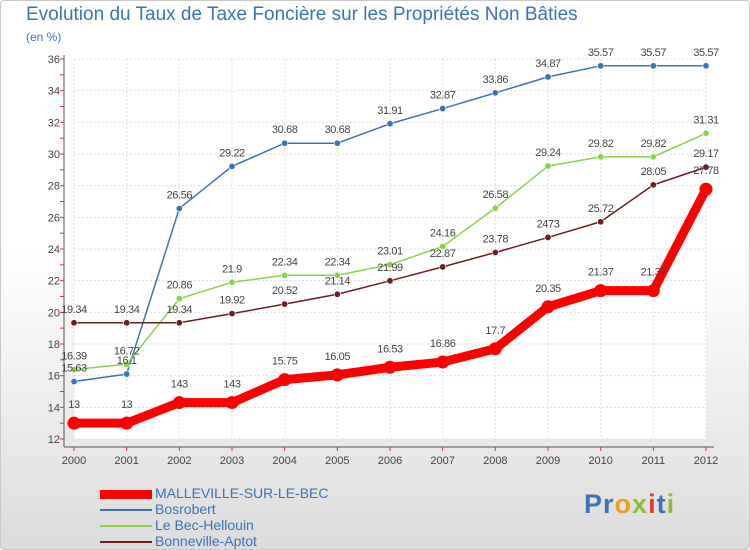  What do you see at coordinates (231, 385) in the screenshot?
I see `data-label: 143` at bounding box center [231, 385].